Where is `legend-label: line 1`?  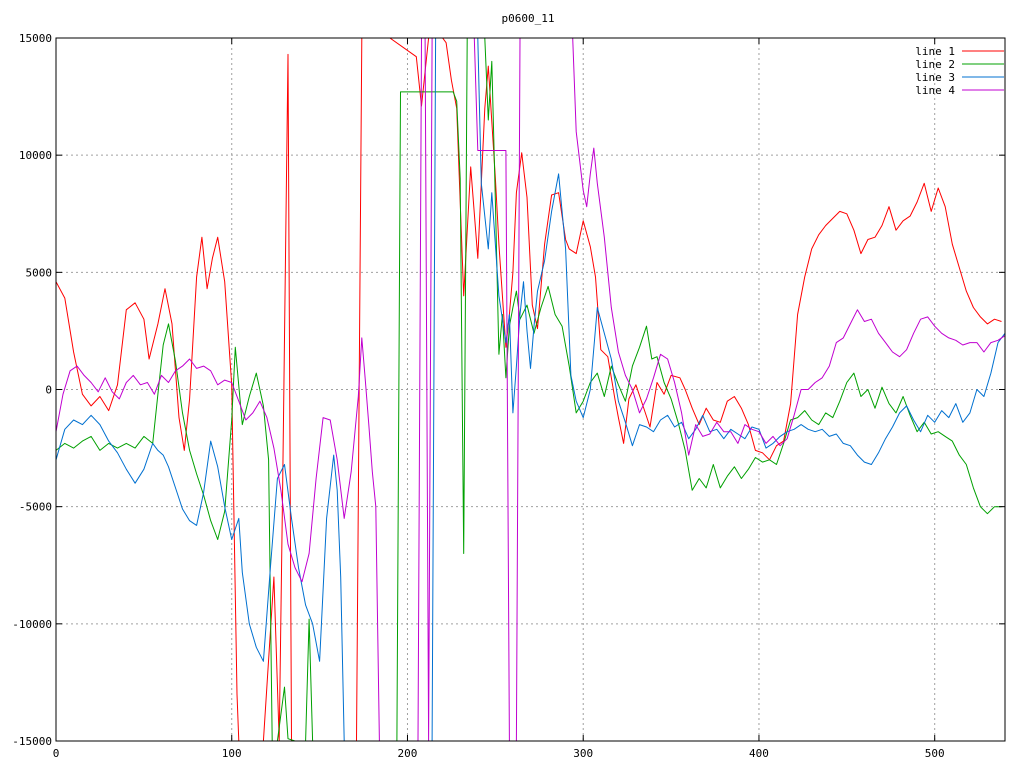
legend-label: line 1 is located at coordinates (935, 51).